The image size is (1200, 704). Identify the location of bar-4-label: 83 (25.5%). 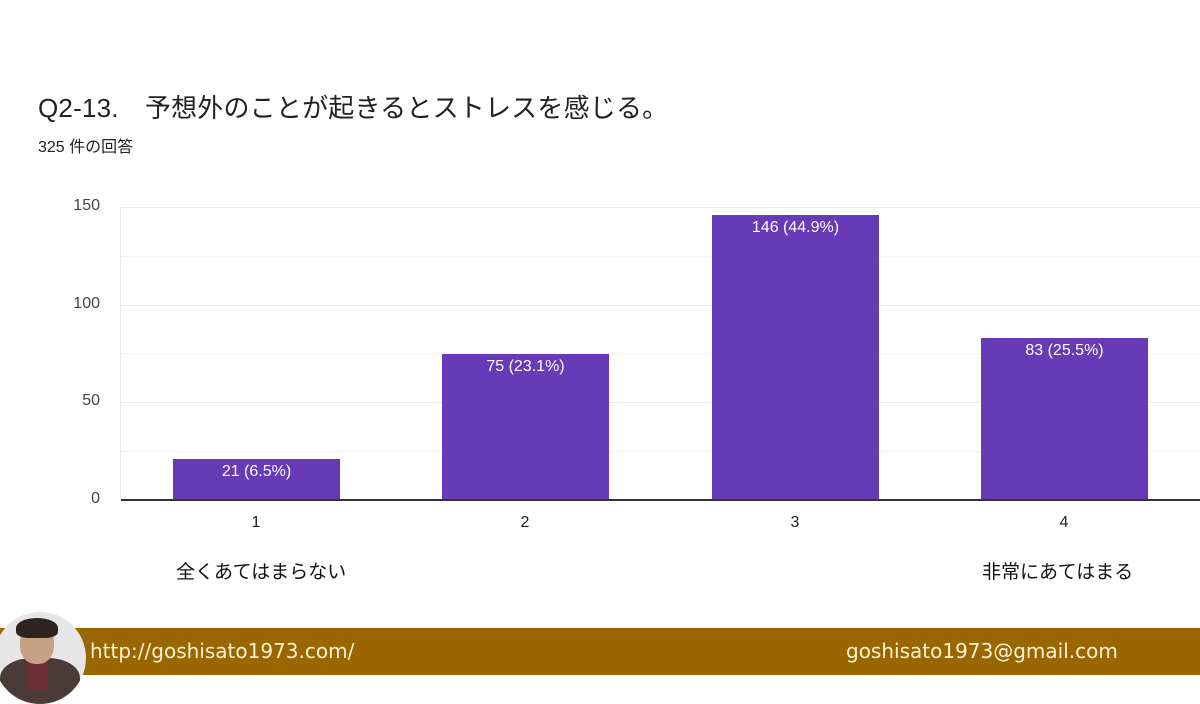
(1064, 350).